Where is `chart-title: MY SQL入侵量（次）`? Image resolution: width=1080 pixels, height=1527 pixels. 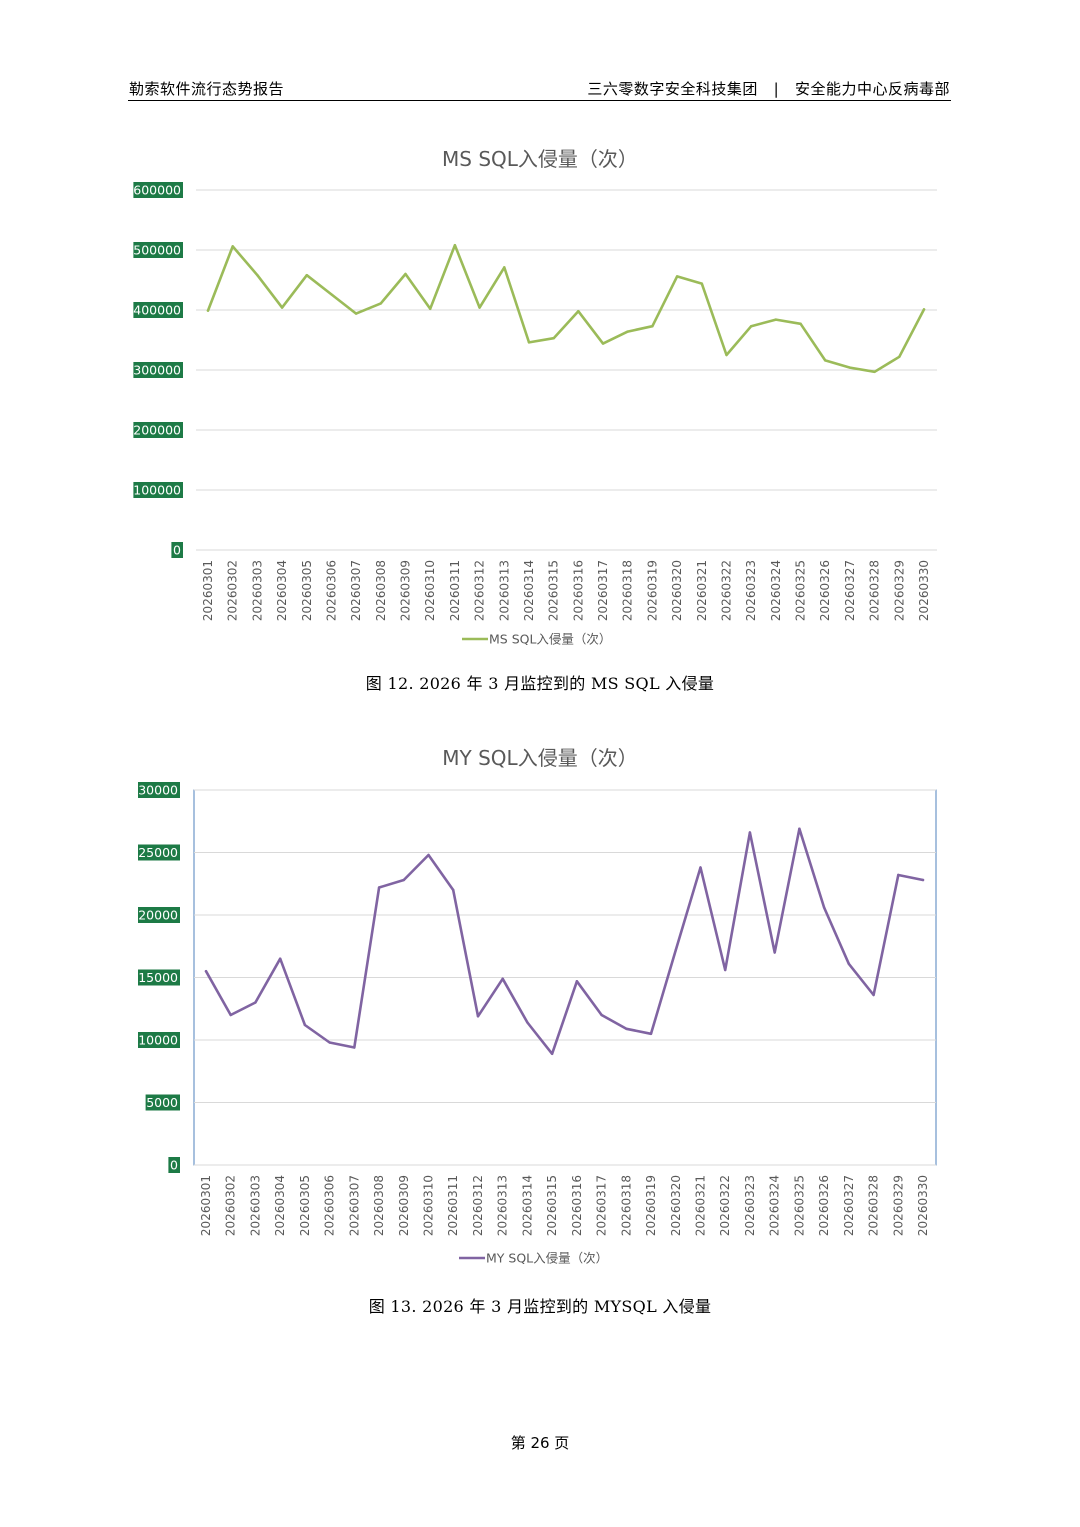
chart-title: MY SQL入侵量（次） is located at coordinates (539, 758).